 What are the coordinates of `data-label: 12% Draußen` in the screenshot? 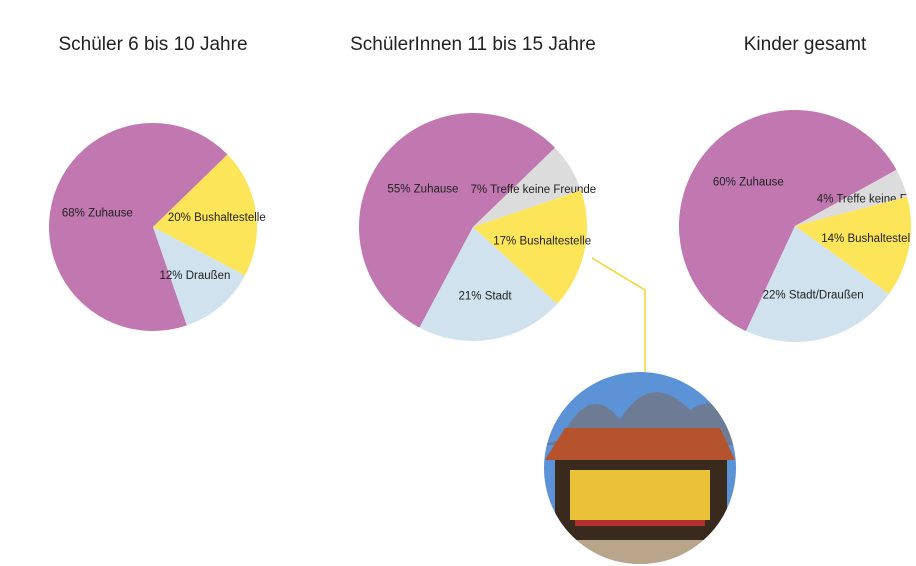 It's located at (194, 276).